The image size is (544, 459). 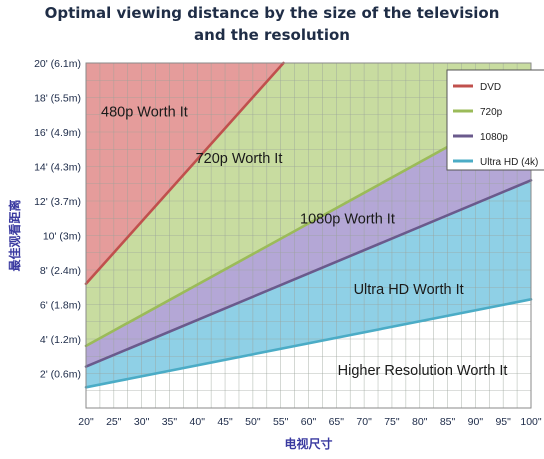 I want to click on x-tick-label: 30", so click(x=142, y=422).